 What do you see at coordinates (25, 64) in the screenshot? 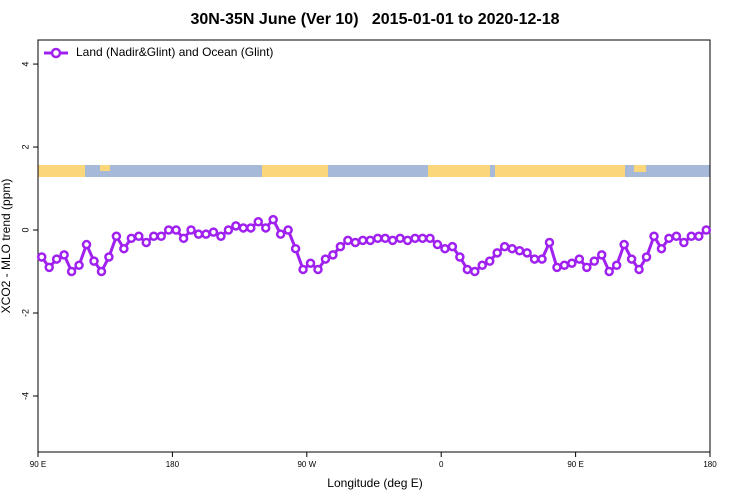
I see `y-tick-label: 4` at bounding box center [25, 64].